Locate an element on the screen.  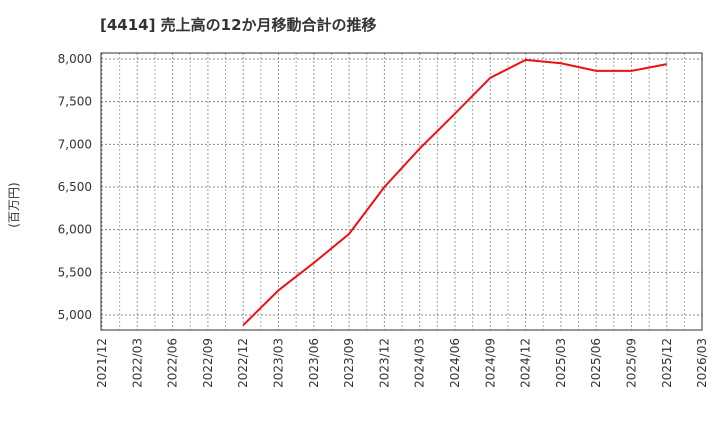
x-tick-label: 2025/03 is located at coordinates (561, 363).